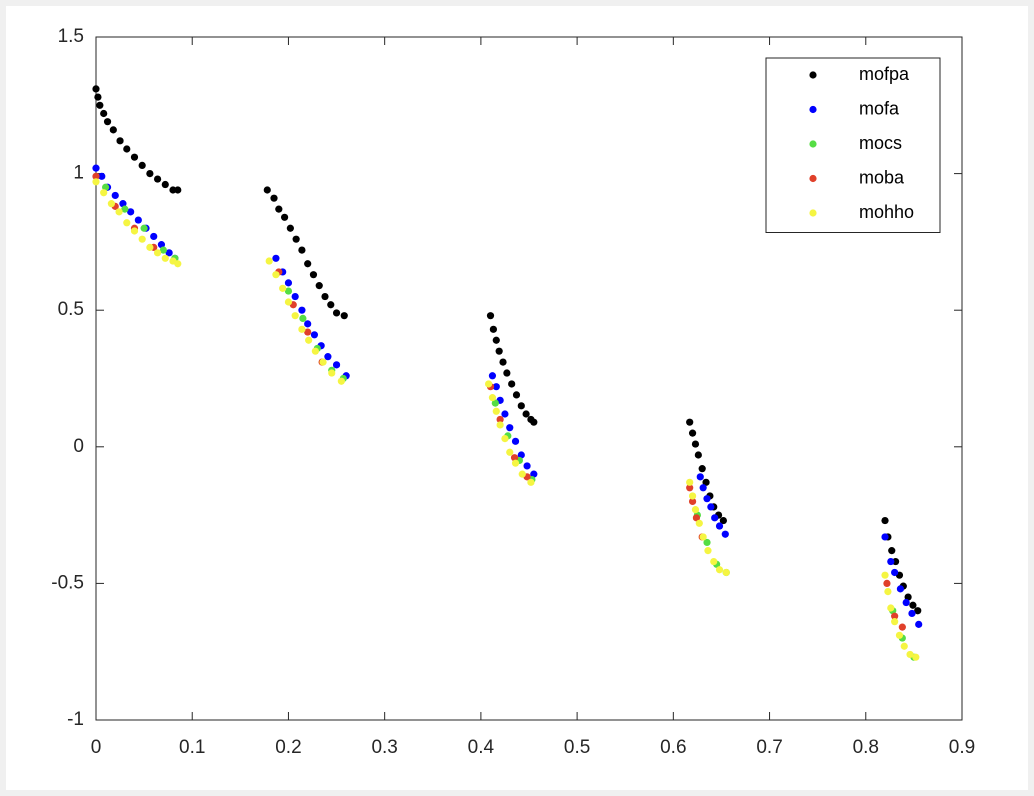 This screenshot has width=1034, height=796. I want to click on legend-label: mofpa, so click(884, 74).